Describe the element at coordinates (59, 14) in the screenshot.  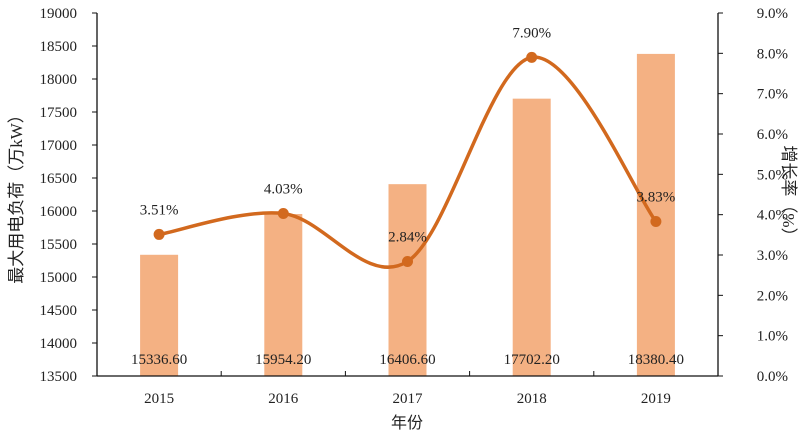
I see `y-tick-label: 19000` at that location.